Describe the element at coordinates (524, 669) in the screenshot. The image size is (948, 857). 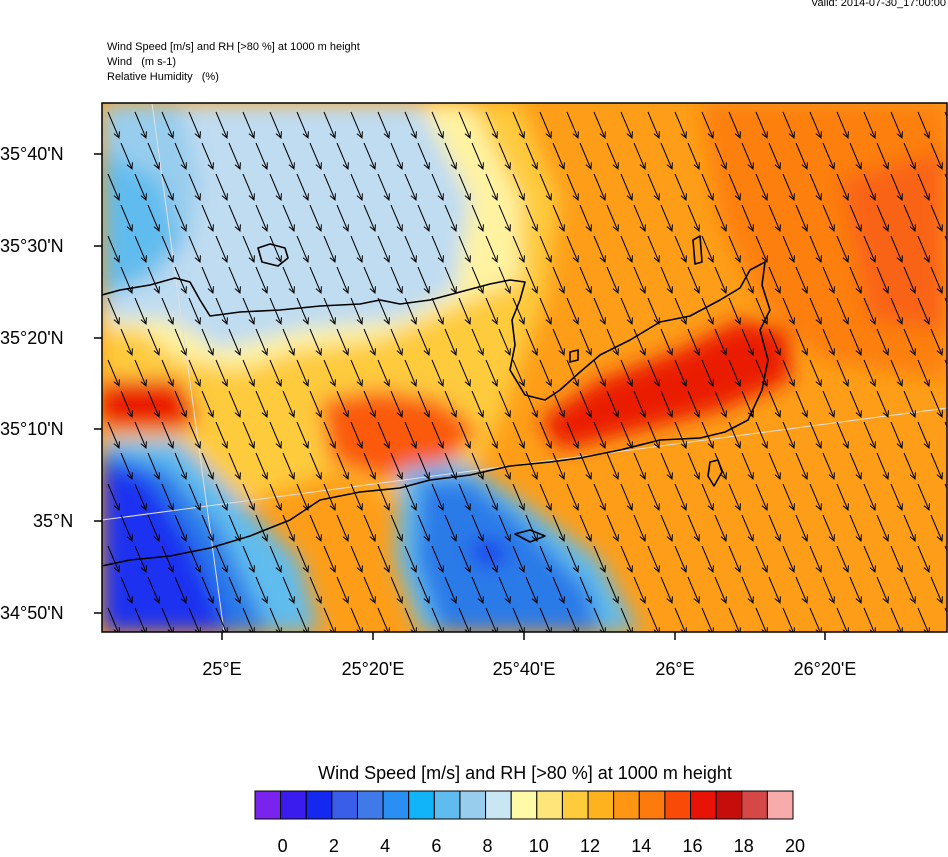
I see `lon-label-2: 25°40'E` at that location.